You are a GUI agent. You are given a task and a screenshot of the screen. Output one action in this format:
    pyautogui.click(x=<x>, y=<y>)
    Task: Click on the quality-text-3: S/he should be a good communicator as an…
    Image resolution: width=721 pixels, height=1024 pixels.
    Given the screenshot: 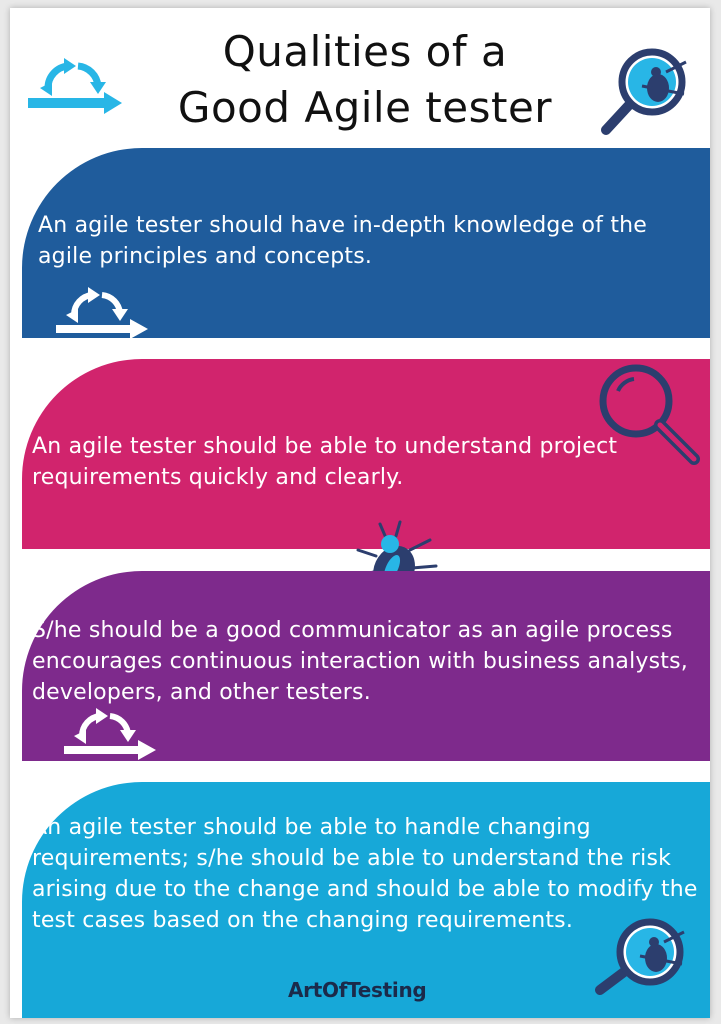 What is the action you would take?
    pyautogui.click(x=360, y=661)
    